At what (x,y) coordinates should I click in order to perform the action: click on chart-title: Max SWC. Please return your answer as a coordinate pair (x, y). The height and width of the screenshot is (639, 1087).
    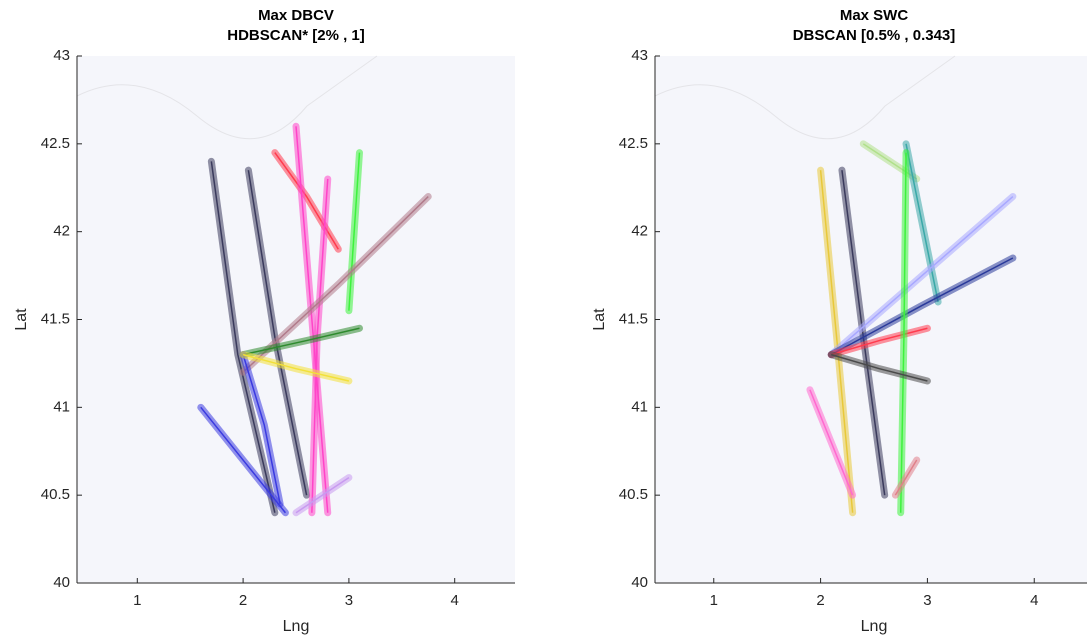
    Looking at the image, I should click on (874, 15).